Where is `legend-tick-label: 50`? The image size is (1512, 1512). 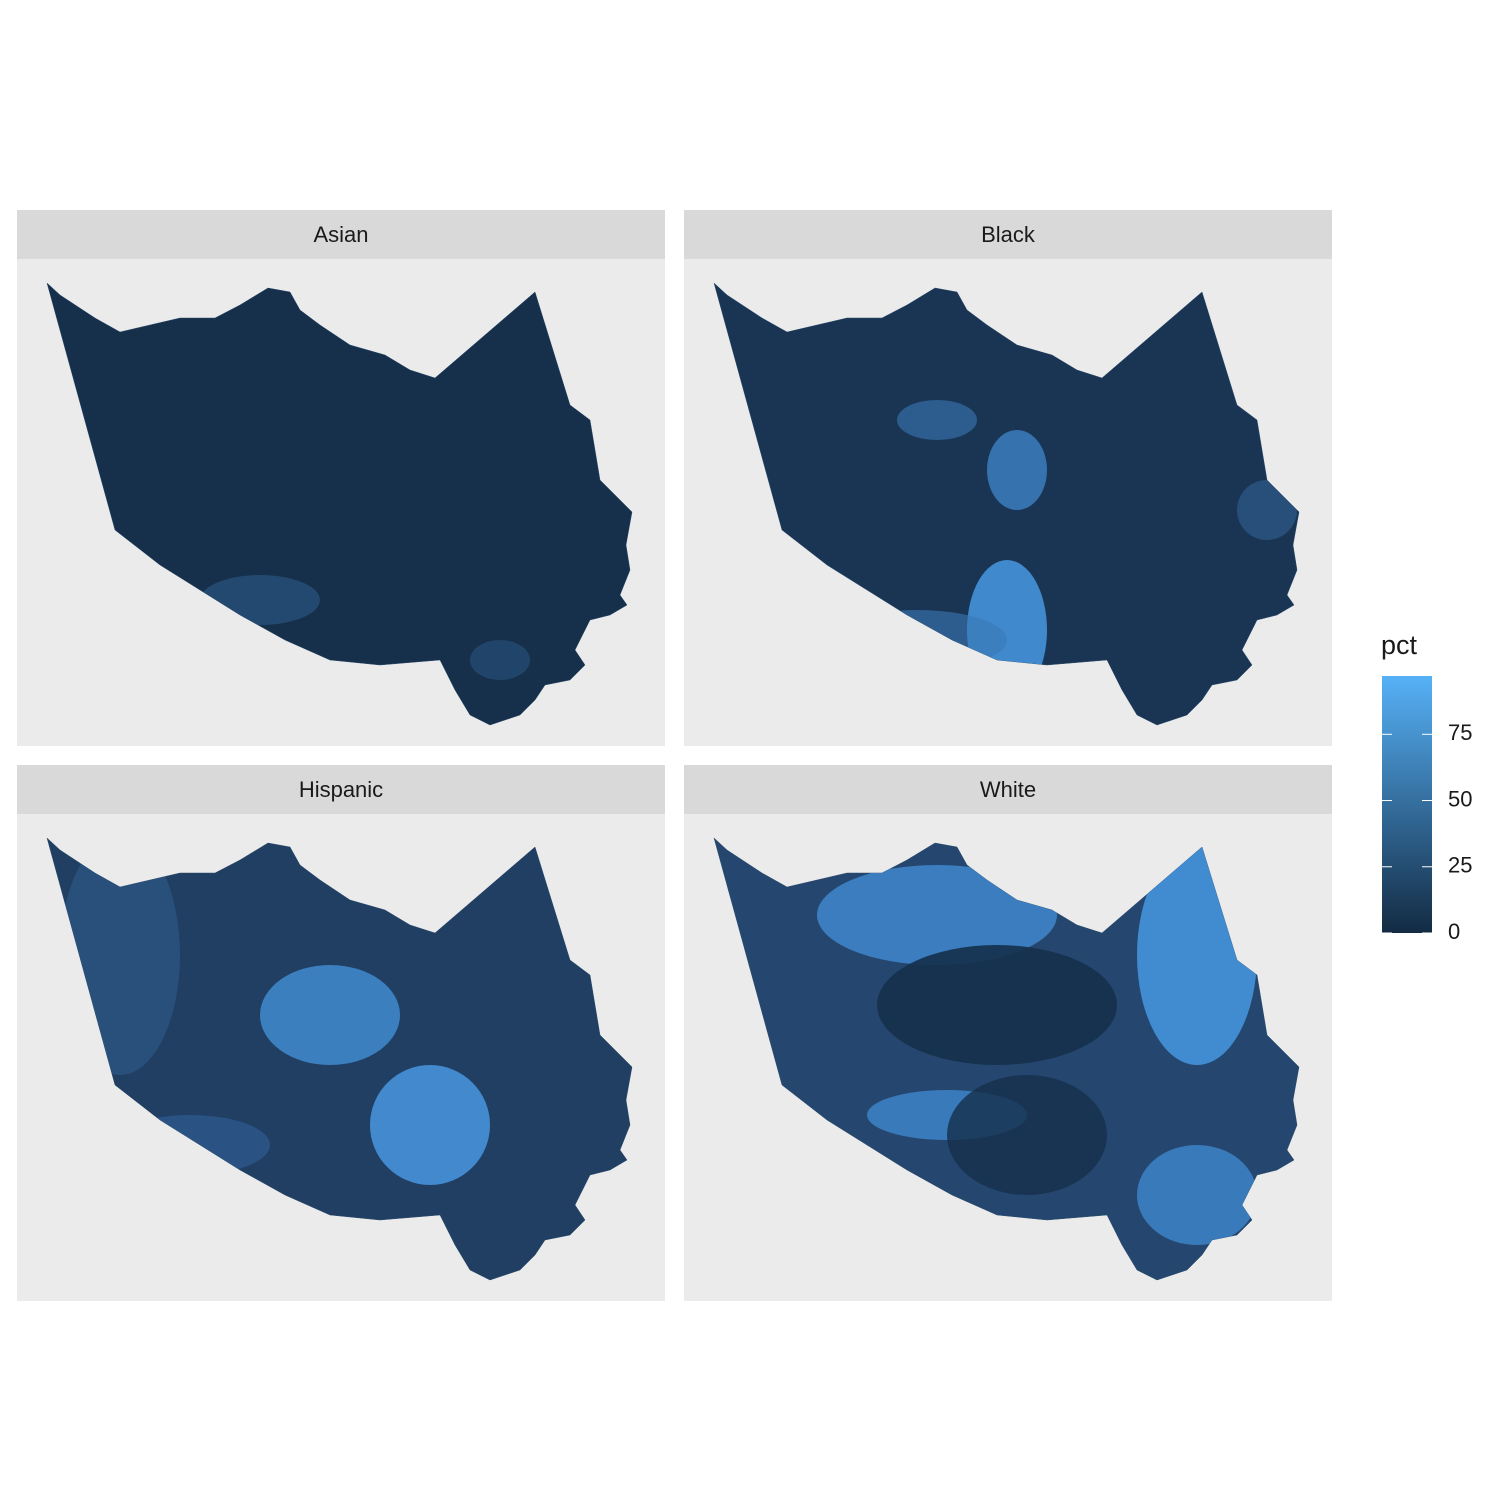 legend-tick-label: 50 is located at coordinates (1460, 798).